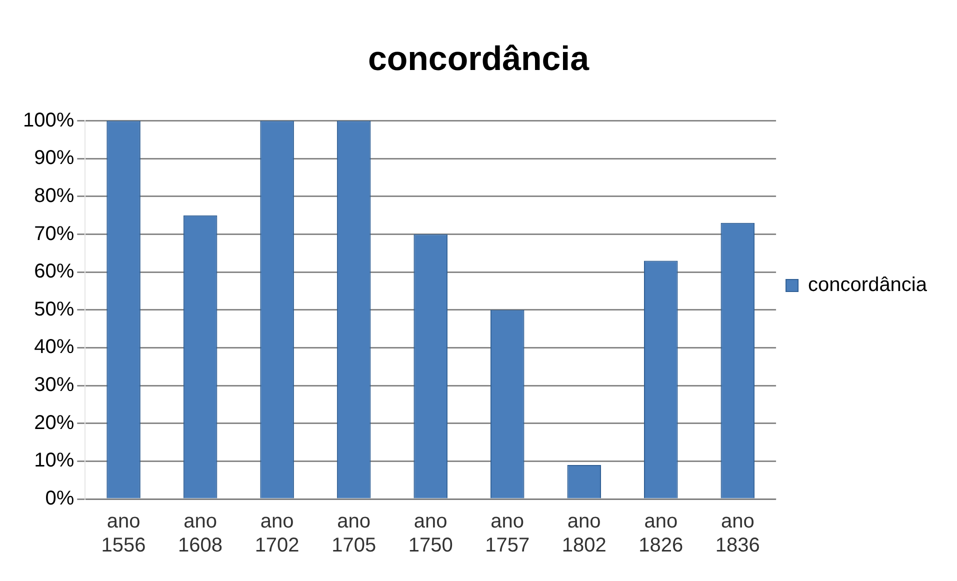 This screenshot has height=581, width=957. I want to click on x-tick-label: ano 1836, so click(737, 533).